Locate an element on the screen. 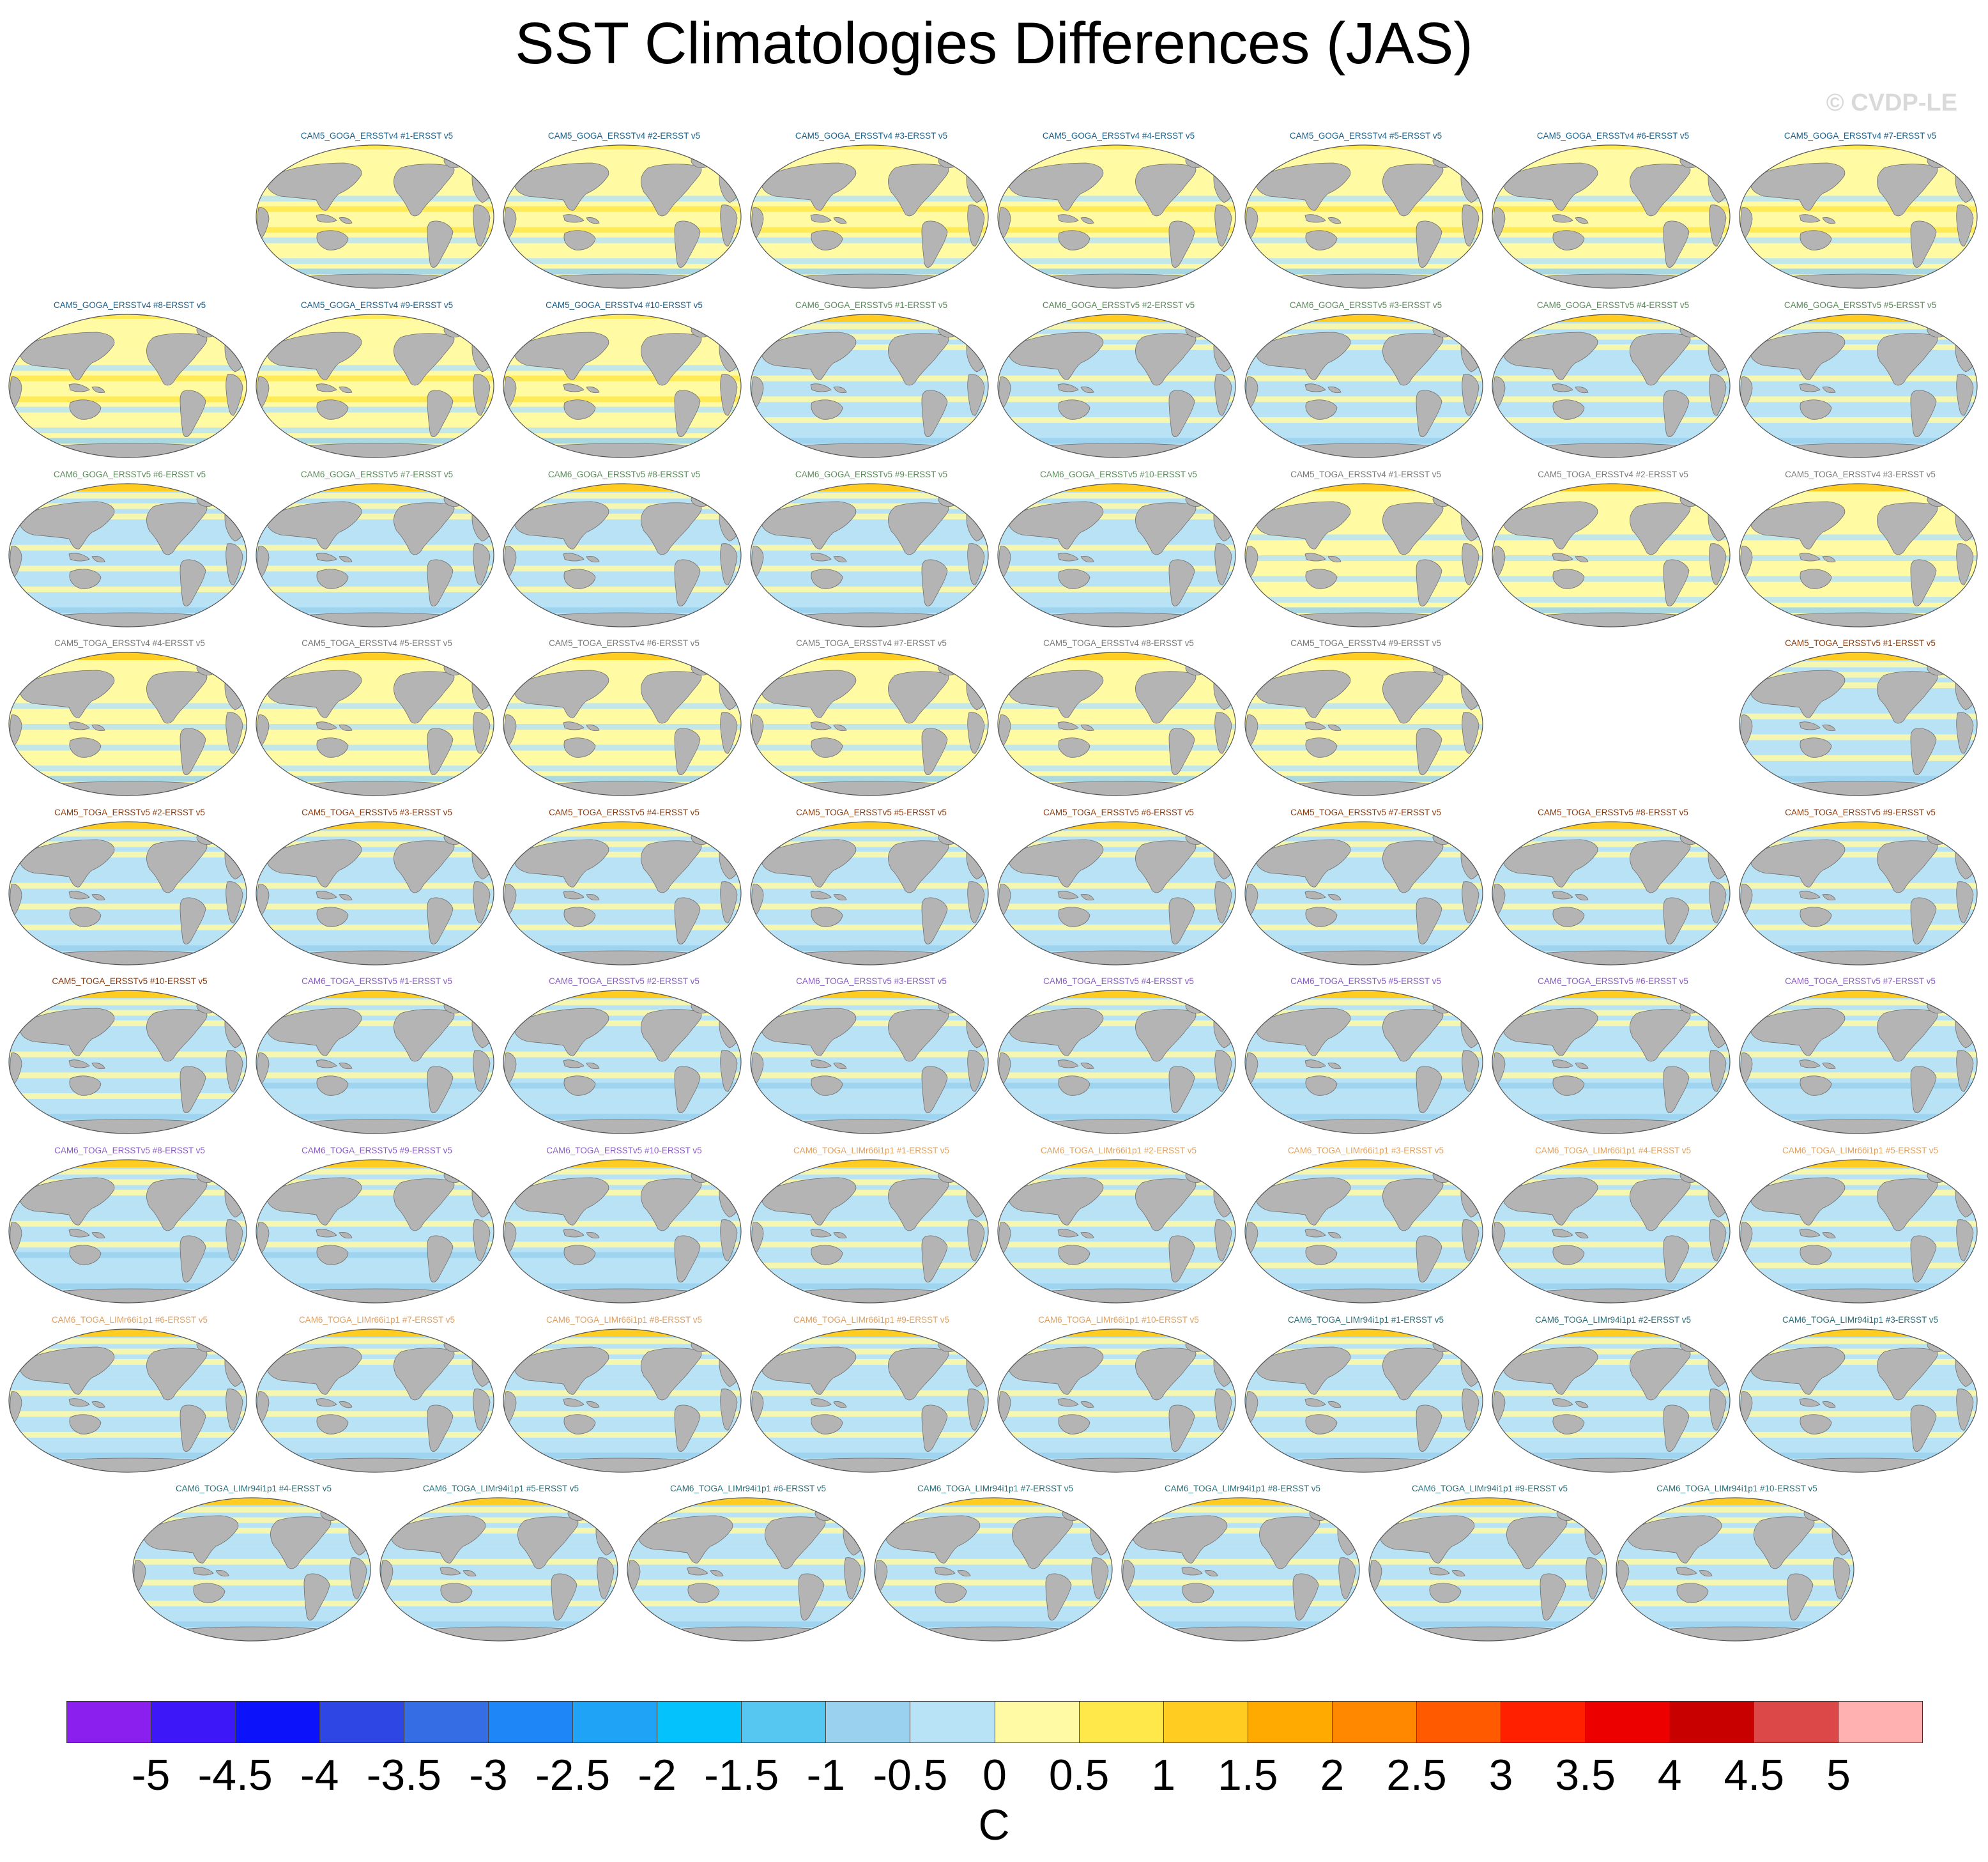 The width and height of the screenshot is (1988, 1862). panel-label: CAM6_TOGA_LIMr66i1p1 #10-ERSST v5 is located at coordinates (1118, 1320).